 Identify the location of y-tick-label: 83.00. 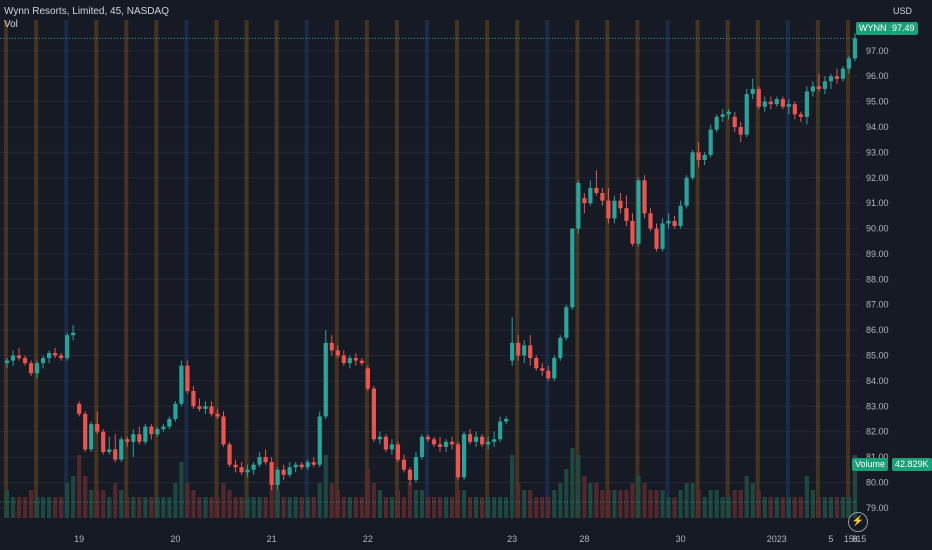
(877, 406).